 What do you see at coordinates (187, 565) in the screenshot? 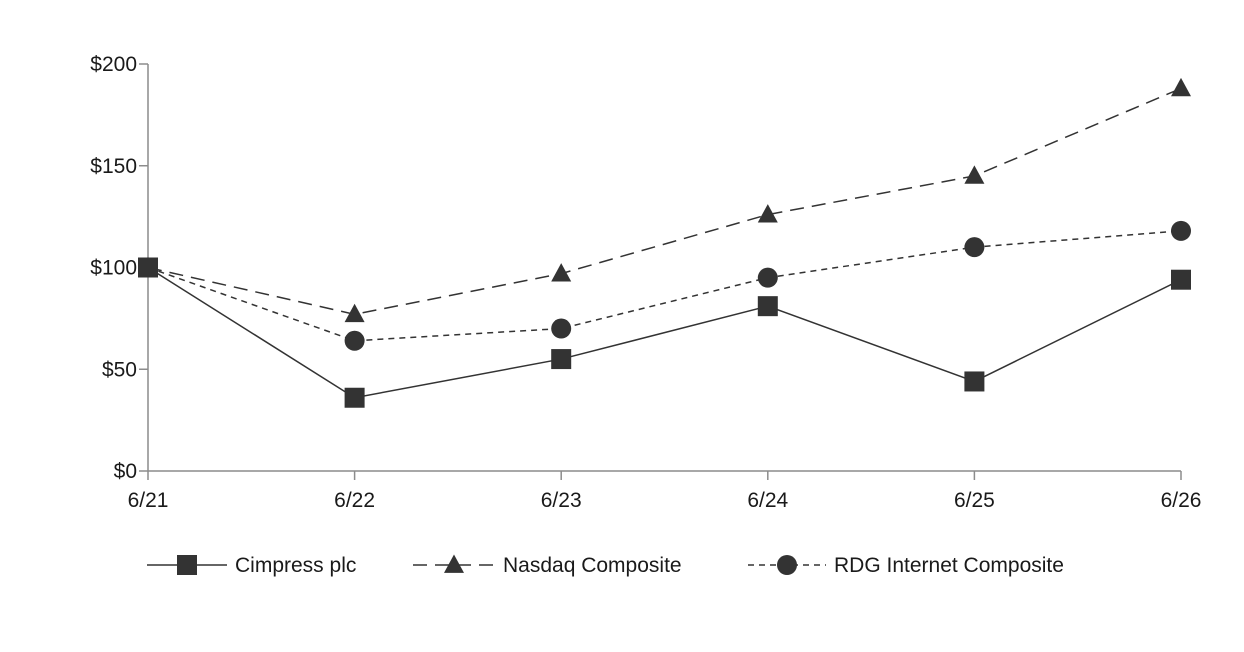
I see `legend-marker-square` at bounding box center [187, 565].